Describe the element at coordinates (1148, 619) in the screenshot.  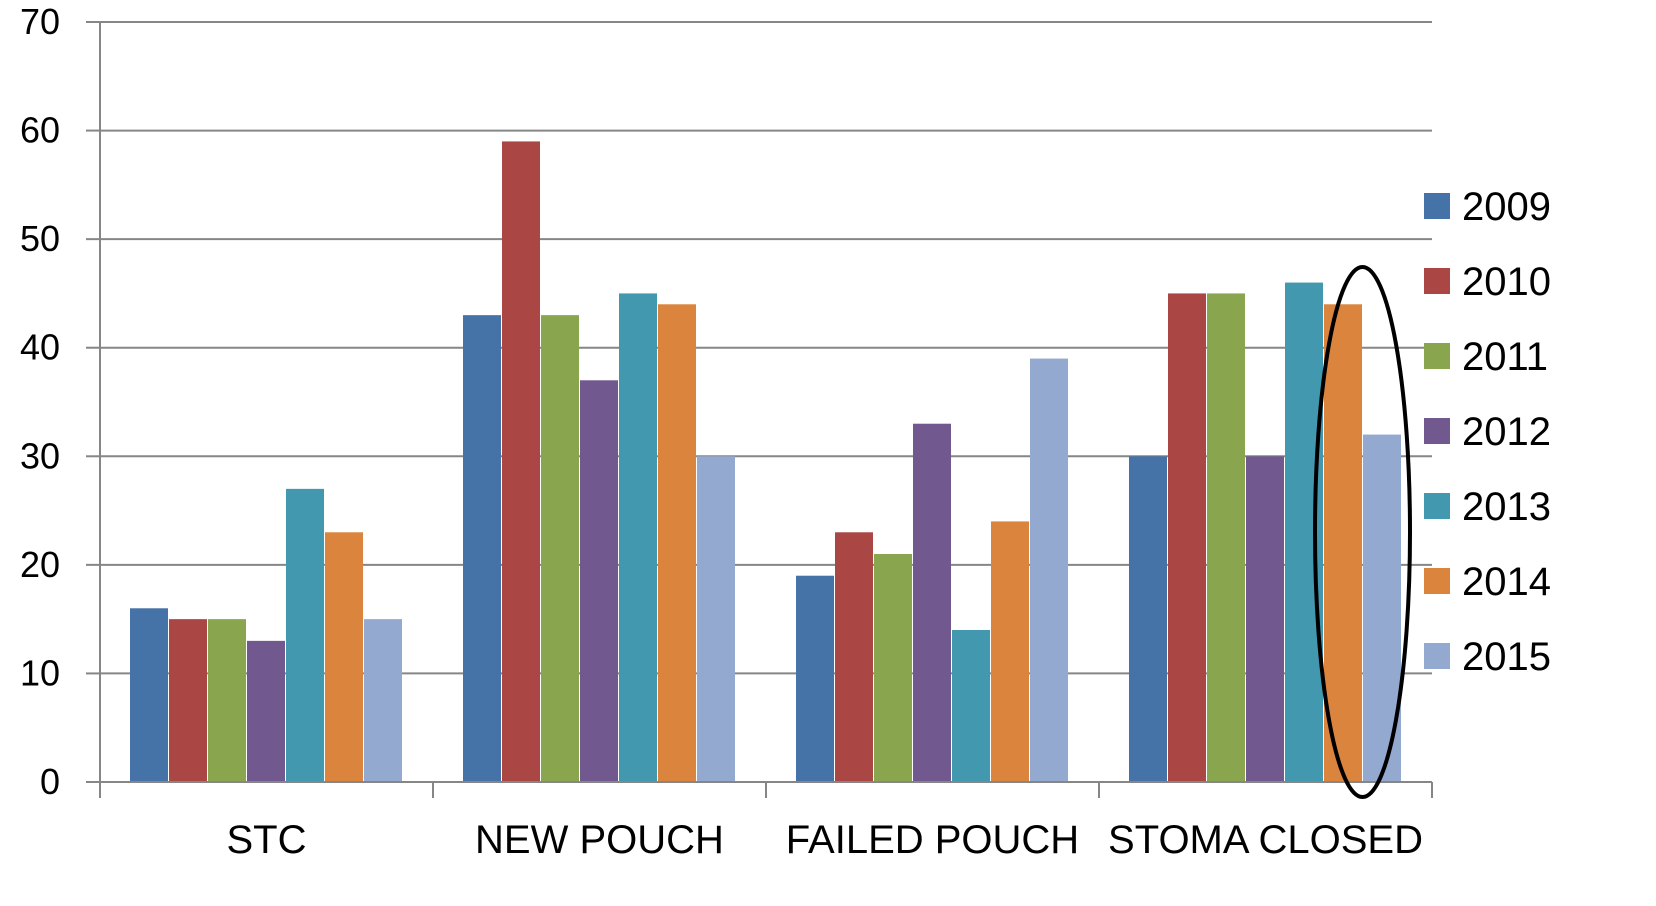
I see `bar-2009-stoma-closed` at that location.